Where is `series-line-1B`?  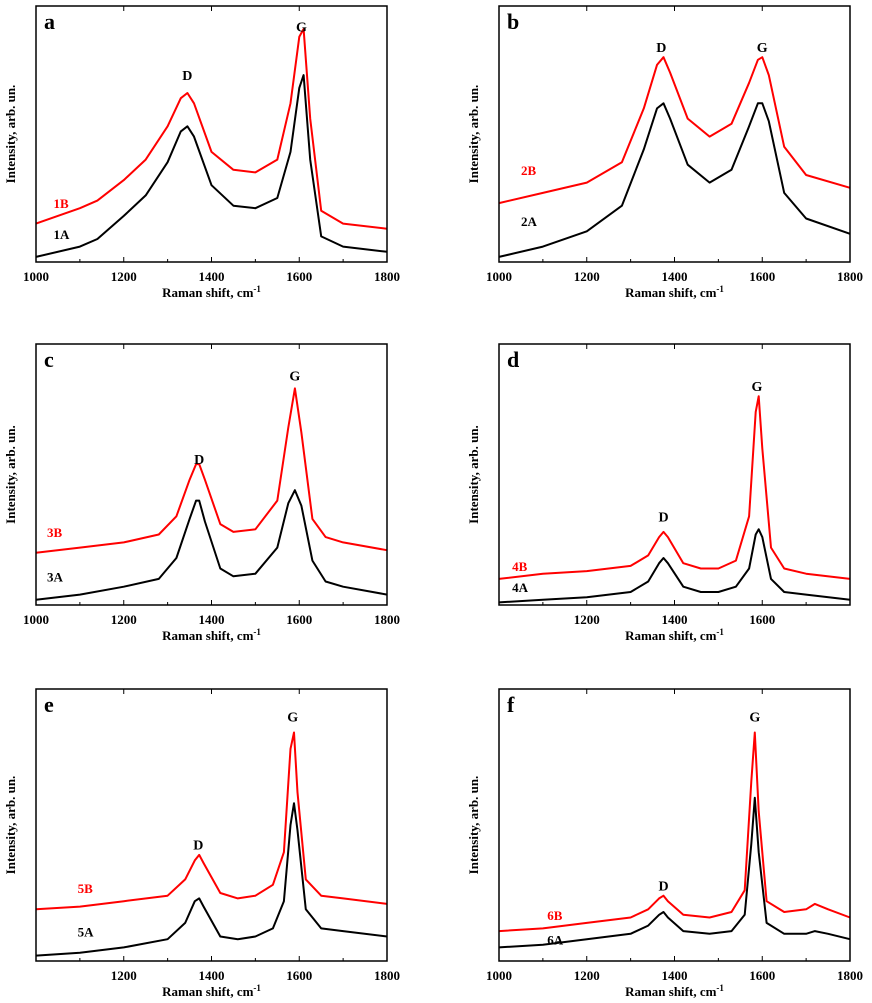 series-line-1B is located at coordinates (211, 129).